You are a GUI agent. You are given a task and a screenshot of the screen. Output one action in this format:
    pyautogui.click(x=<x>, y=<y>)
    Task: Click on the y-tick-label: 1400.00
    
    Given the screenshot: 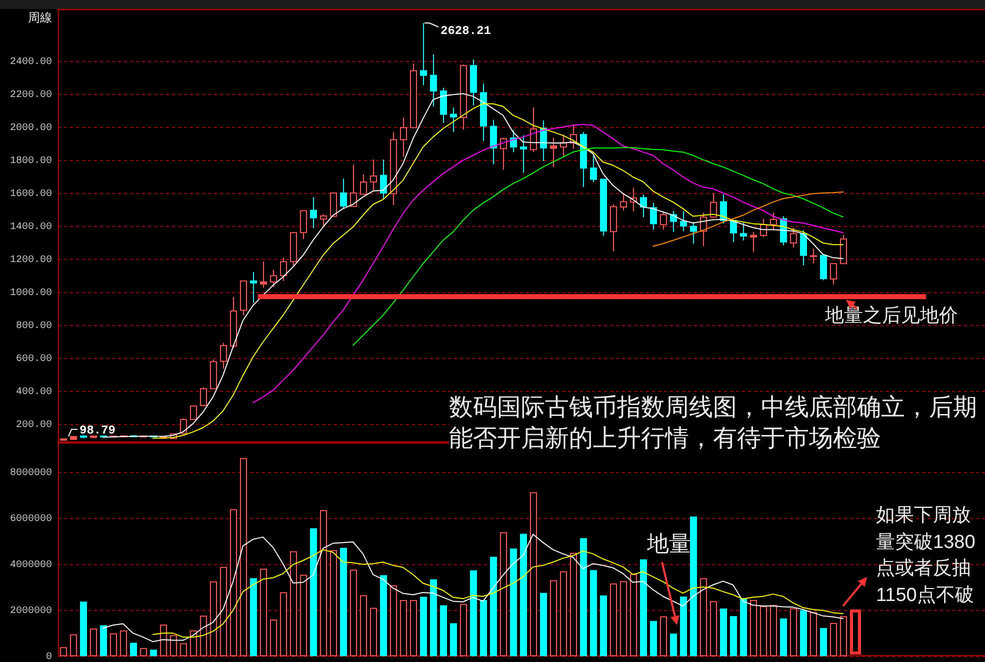 What is the action you would take?
    pyautogui.click(x=31, y=228)
    